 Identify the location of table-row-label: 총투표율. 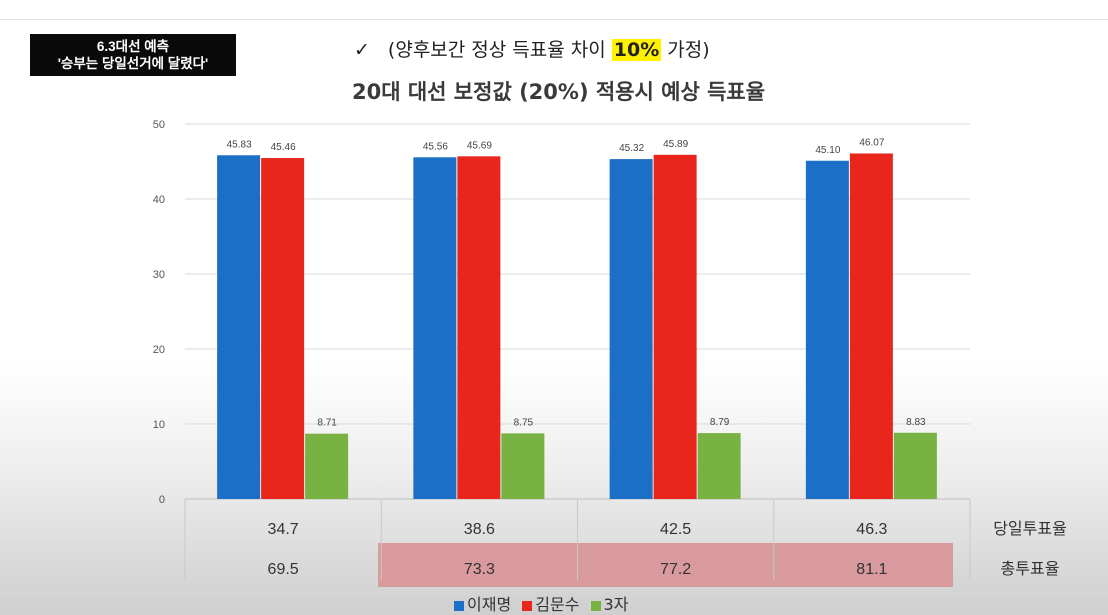
(1030, 568).